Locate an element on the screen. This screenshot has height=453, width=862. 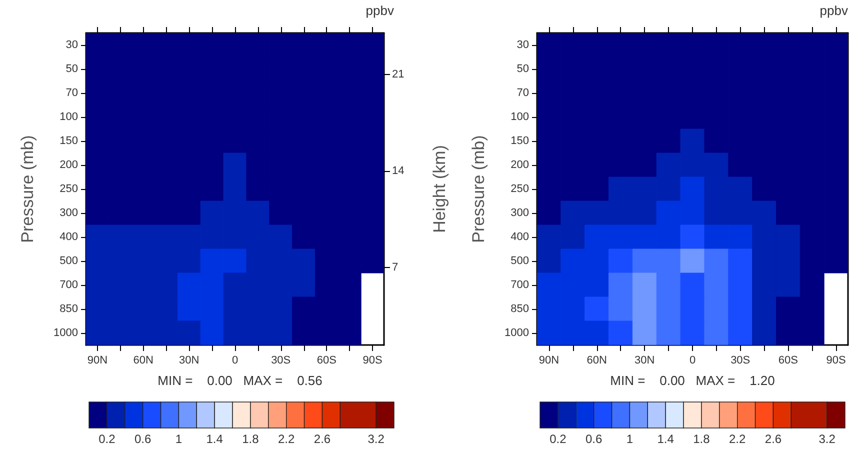
y2-axis-title: Height (km) is located at coordinates (439, 189).